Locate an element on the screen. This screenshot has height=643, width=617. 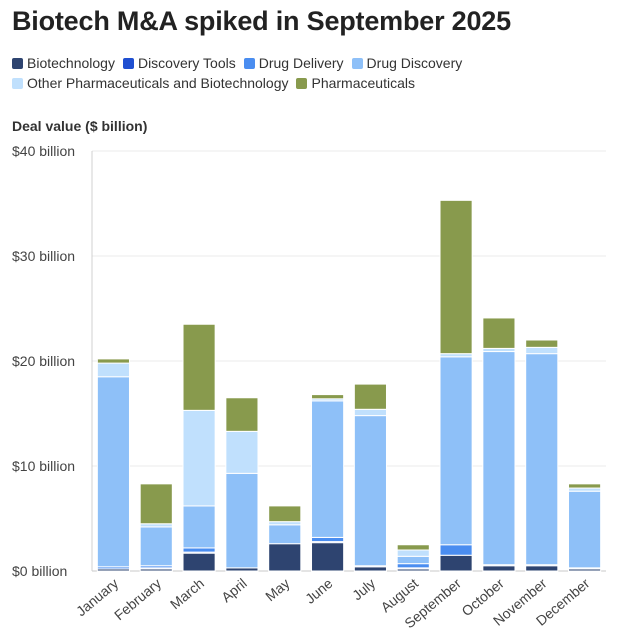
x-tick-label: July is located at coordinates (363, 589).